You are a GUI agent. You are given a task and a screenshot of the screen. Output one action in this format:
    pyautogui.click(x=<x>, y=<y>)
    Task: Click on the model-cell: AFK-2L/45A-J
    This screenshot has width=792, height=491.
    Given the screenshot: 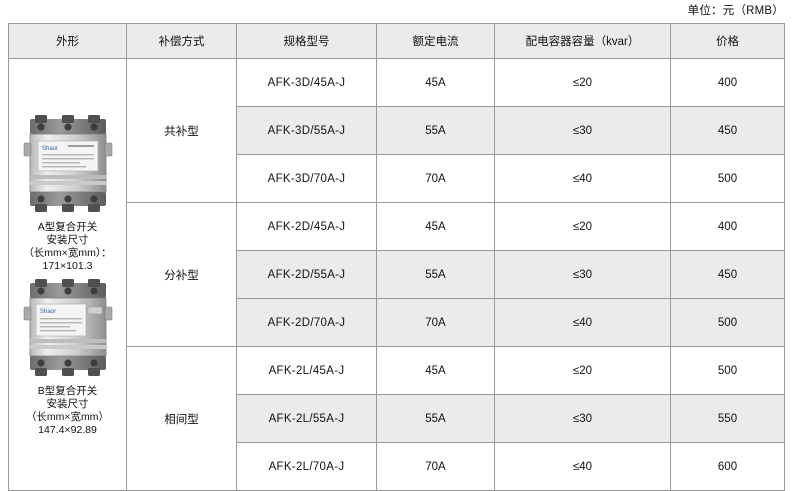 What is the action you would take?
    pyautogui.click(x=306, y=370)
    